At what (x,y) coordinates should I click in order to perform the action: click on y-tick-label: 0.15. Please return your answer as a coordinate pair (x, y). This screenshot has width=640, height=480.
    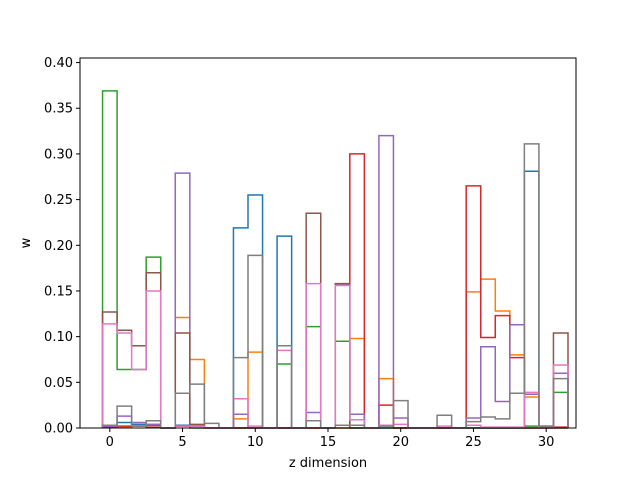
    Looking at the image, I should click on (58, 291).